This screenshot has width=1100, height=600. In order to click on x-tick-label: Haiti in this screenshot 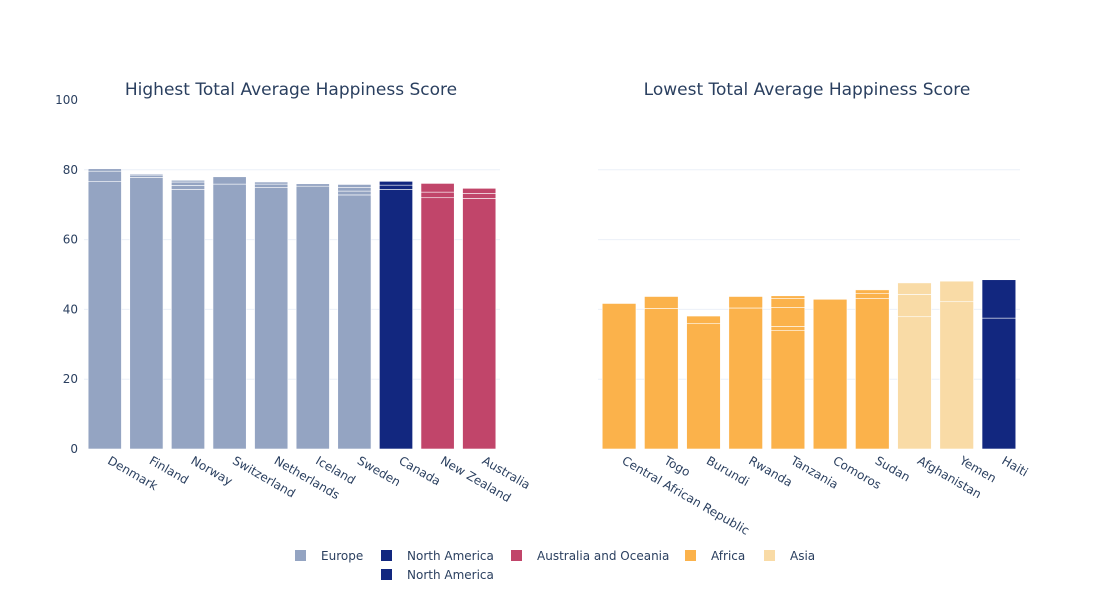, I will do `click(1014, 466)`.